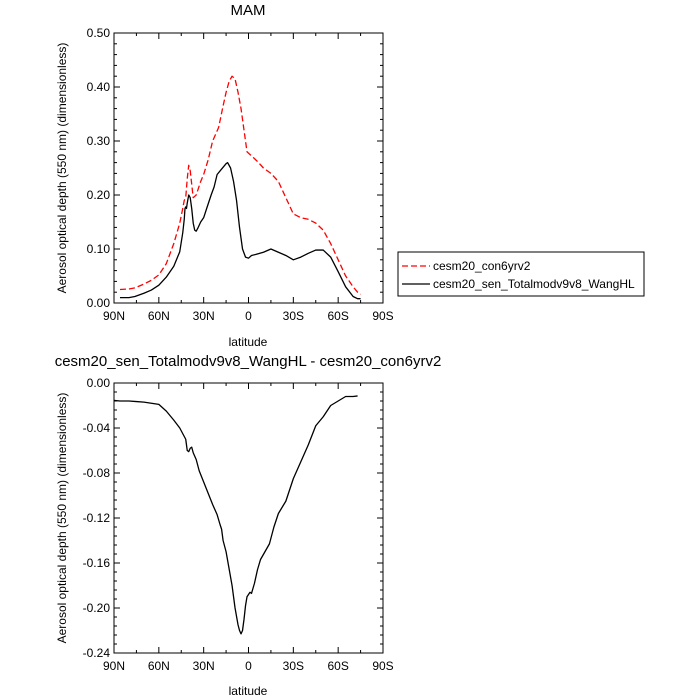 This screenshot has width=700, height=700. I want to click on legend-label-con6yrv2: cesm20_con6yrv2, so click(482, 266).